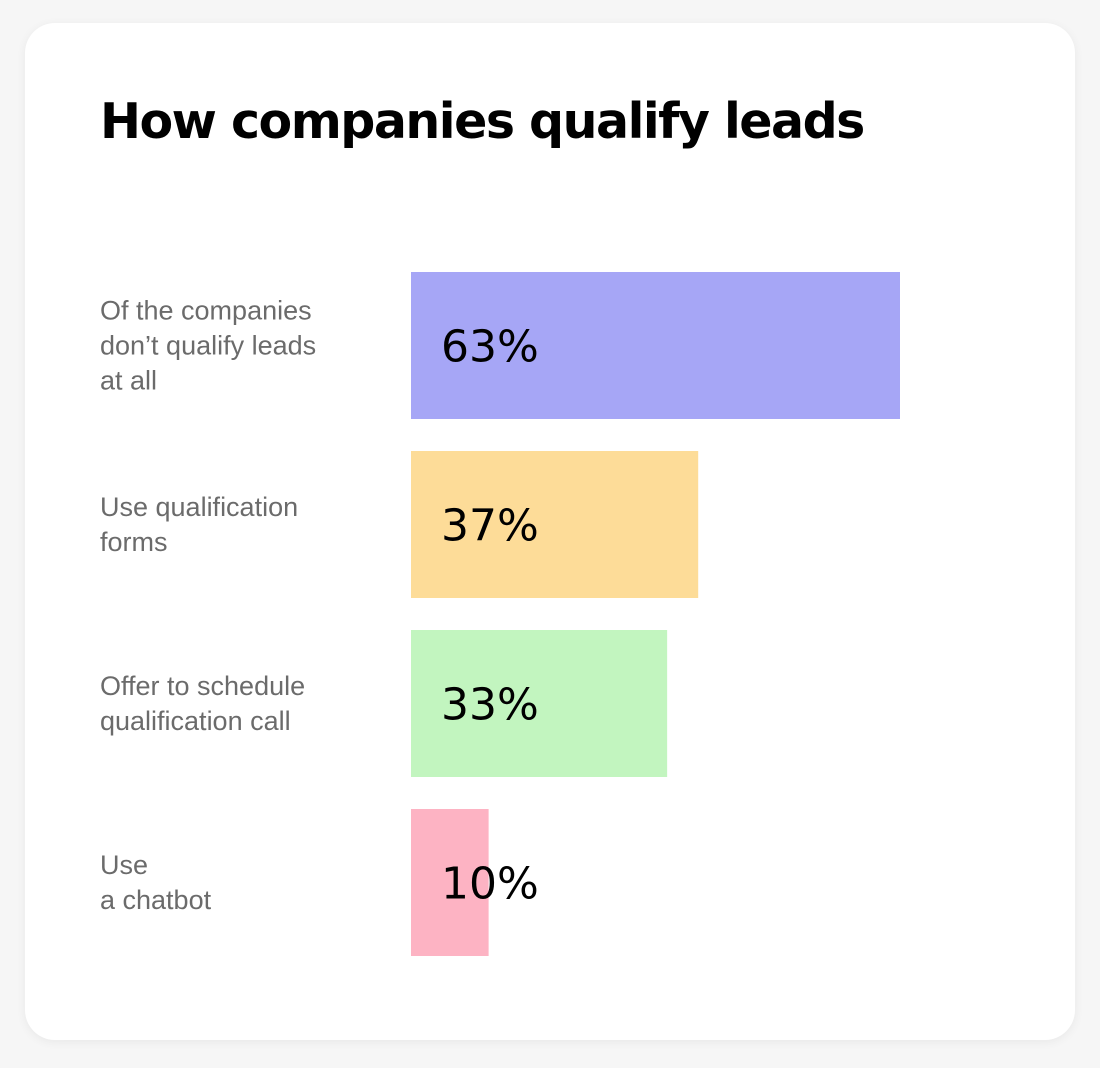 The width and height of the screenshot is (1100, 1068). I want to click on value-label-2: 37%, so click(490, 526).